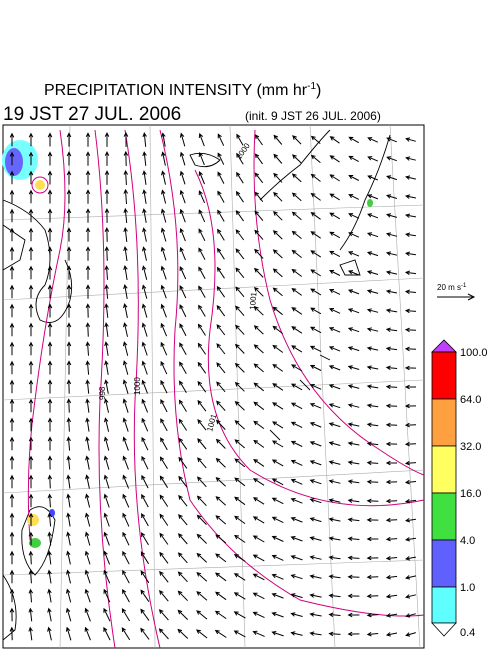 The width and height of the screenshot is (500, 650). I want to click on colorbar-label: 100.0, so click(474, 353).